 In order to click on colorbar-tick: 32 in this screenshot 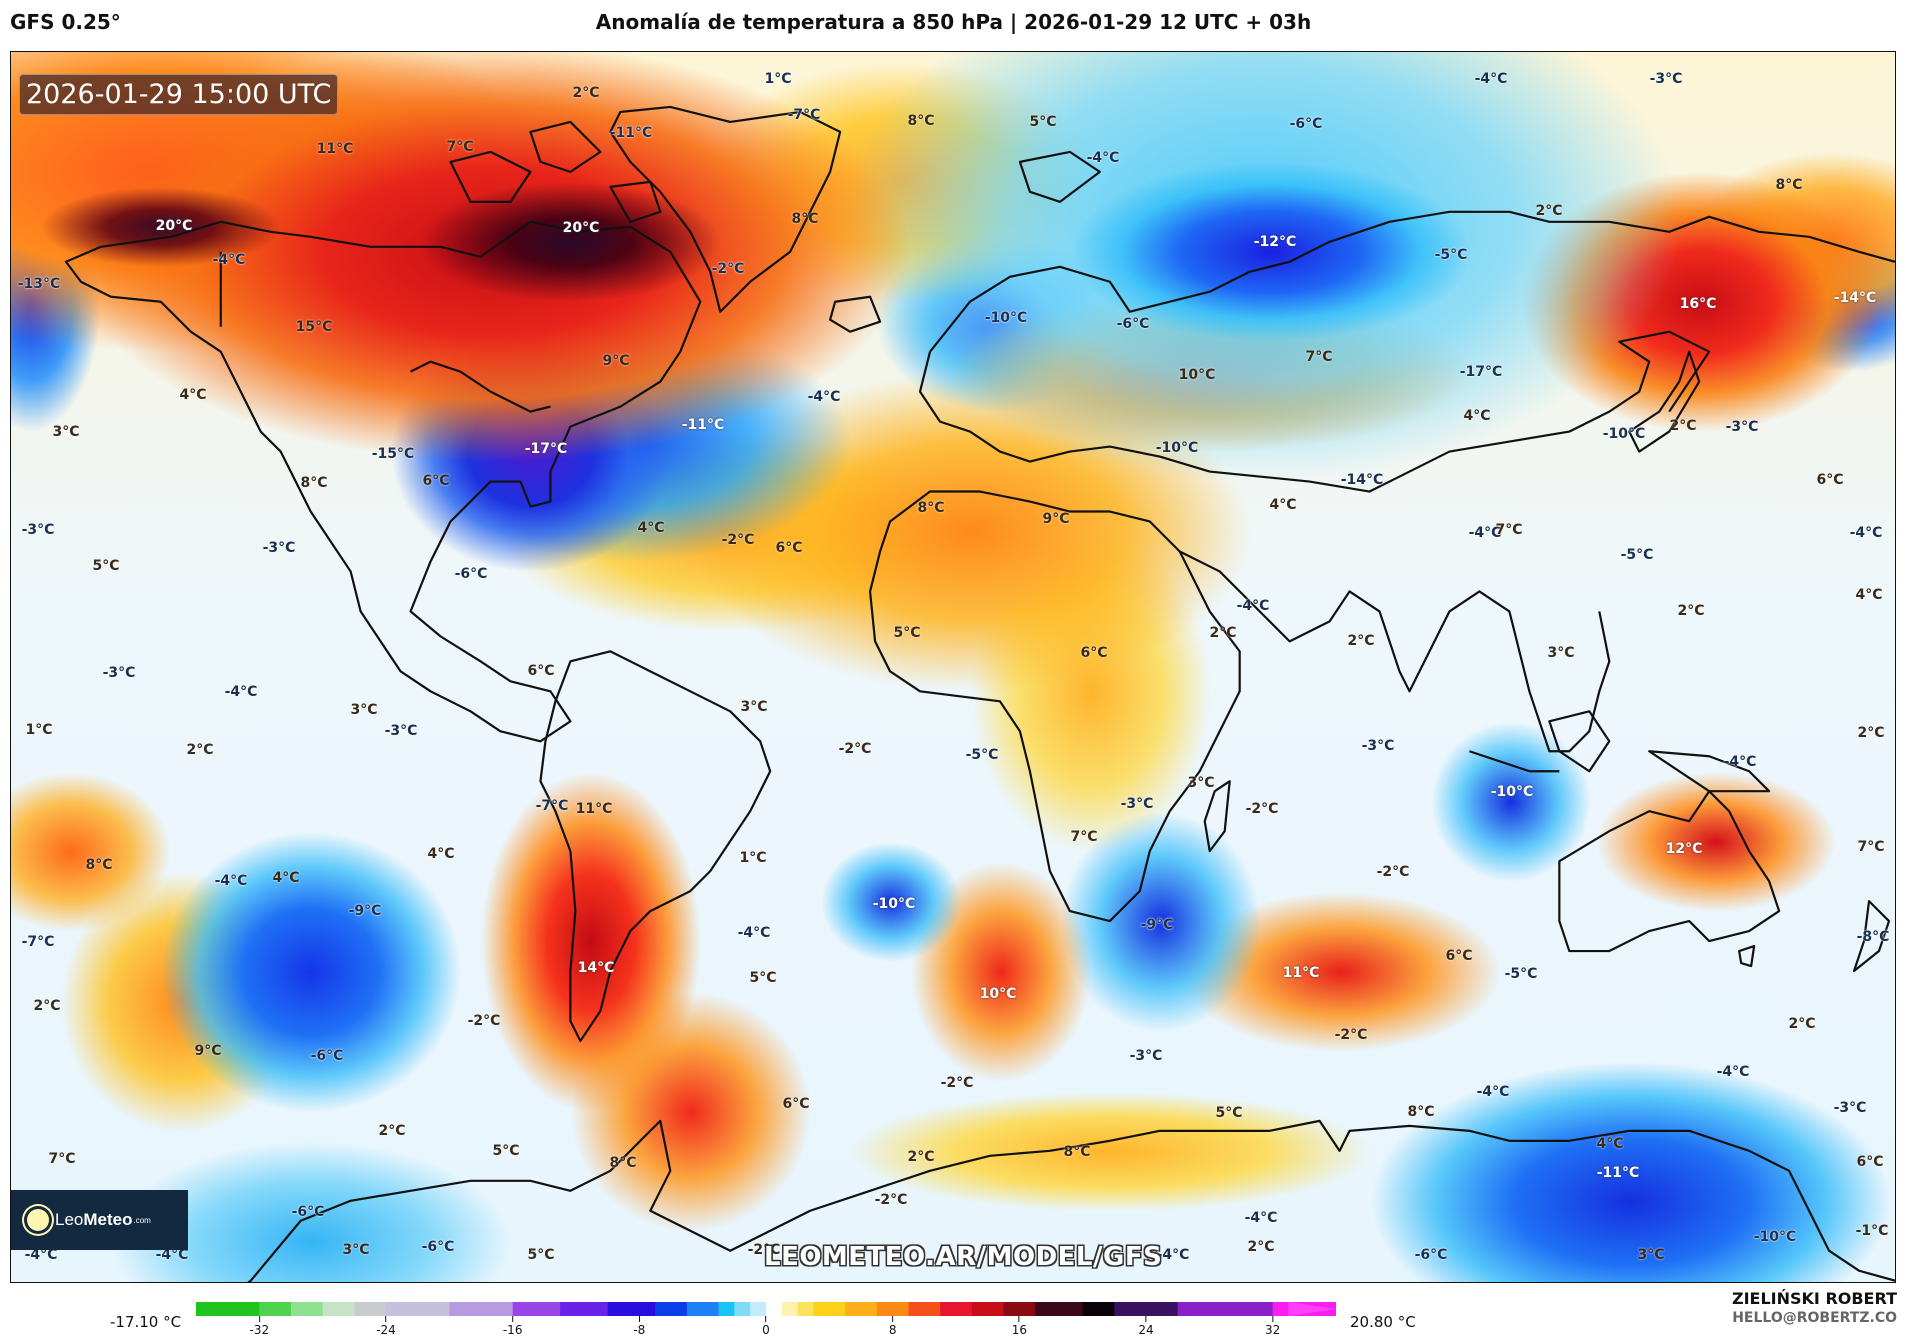, I will do `click(1272, 1326)`.